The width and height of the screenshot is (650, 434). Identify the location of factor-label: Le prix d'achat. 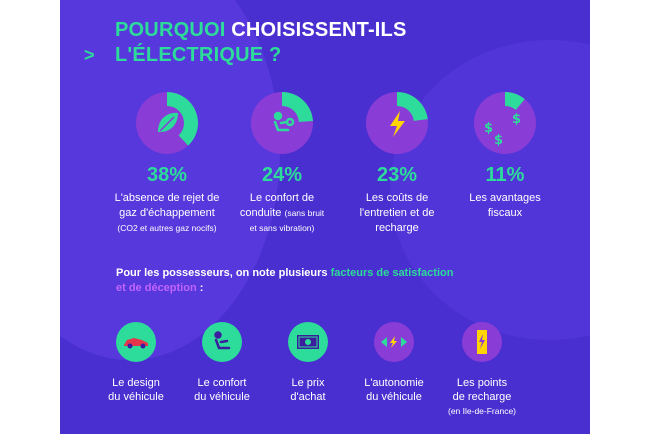
(308, 390).